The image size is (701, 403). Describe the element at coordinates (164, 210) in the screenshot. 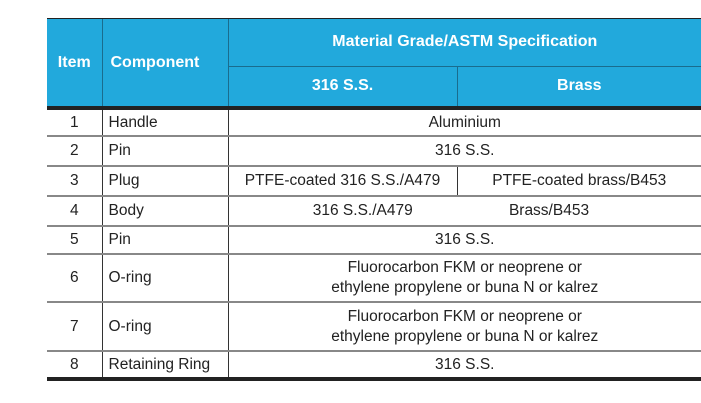

I see `component: Body` at that location.